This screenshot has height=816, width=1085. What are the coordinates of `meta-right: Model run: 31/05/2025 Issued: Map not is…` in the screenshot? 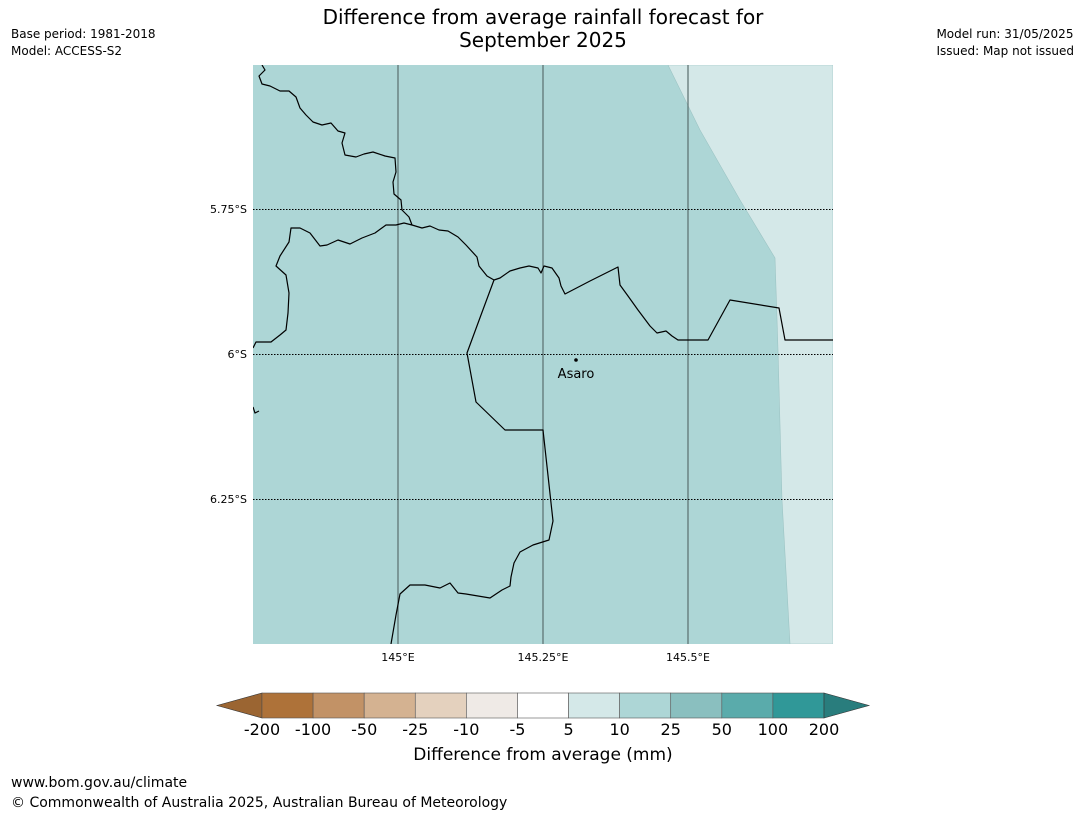 It's located at (1005, 43).